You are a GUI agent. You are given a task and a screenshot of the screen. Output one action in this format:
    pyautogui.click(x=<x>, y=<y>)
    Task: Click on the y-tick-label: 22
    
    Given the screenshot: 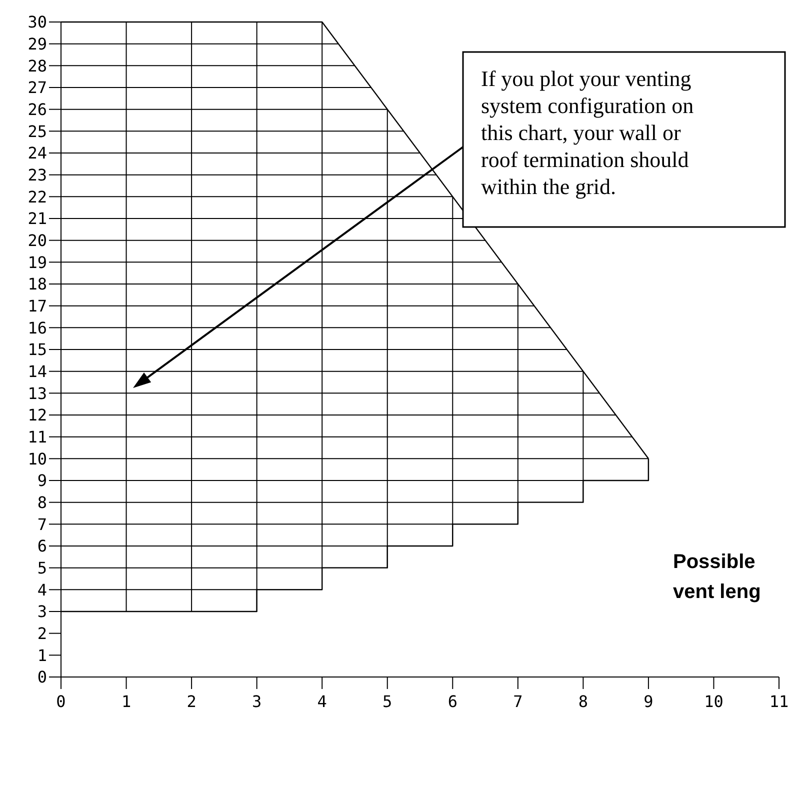 What is the action you would take?
    pyautogui.click(x=37, y=196)
    